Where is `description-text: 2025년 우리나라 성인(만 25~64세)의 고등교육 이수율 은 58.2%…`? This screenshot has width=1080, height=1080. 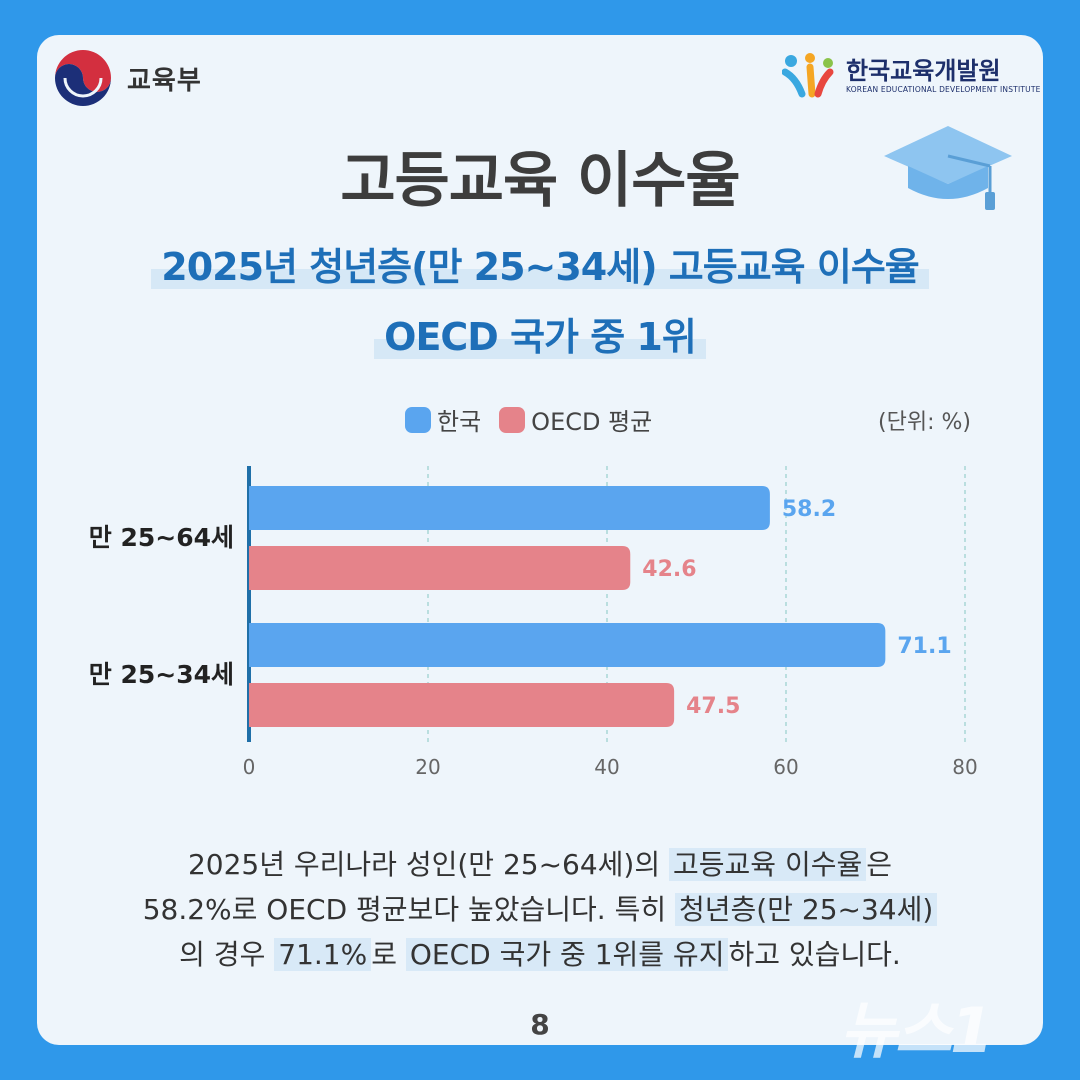 description-text: 2025년 우리나라 성인(만 25~64세)의 고등교육 이수율 은 58.2%… is located at coordinates (540, 909).